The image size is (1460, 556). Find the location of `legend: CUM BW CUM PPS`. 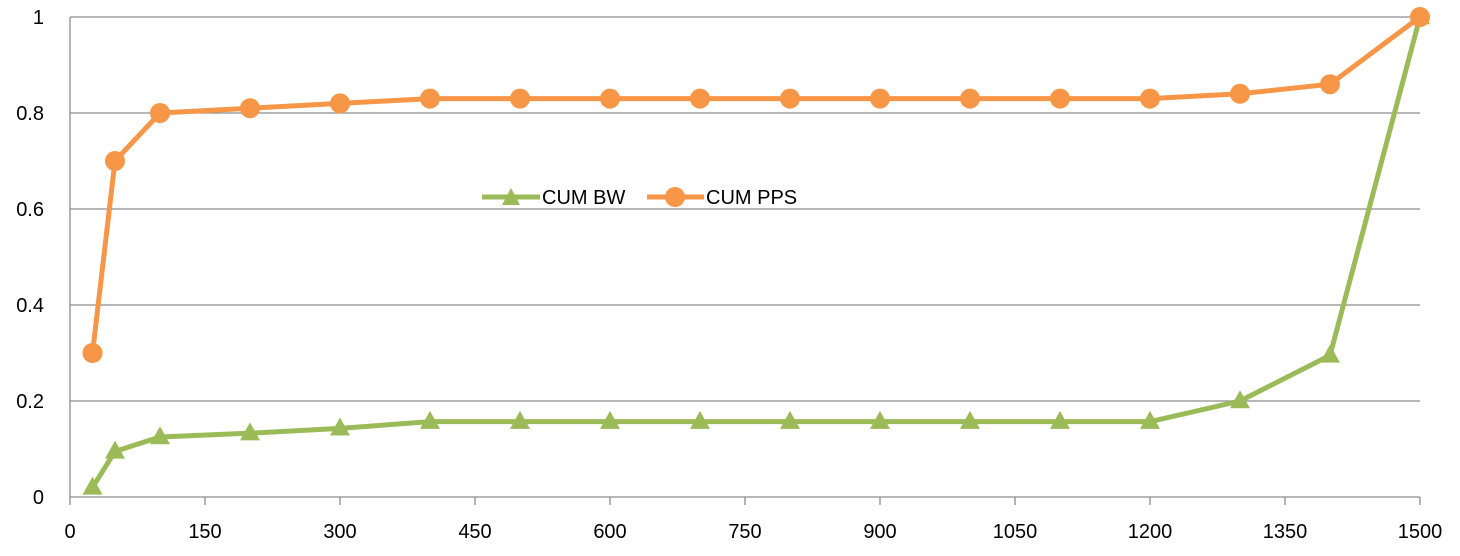

legend: CUM BW CUM PPS is located at coordinates (639, 198).